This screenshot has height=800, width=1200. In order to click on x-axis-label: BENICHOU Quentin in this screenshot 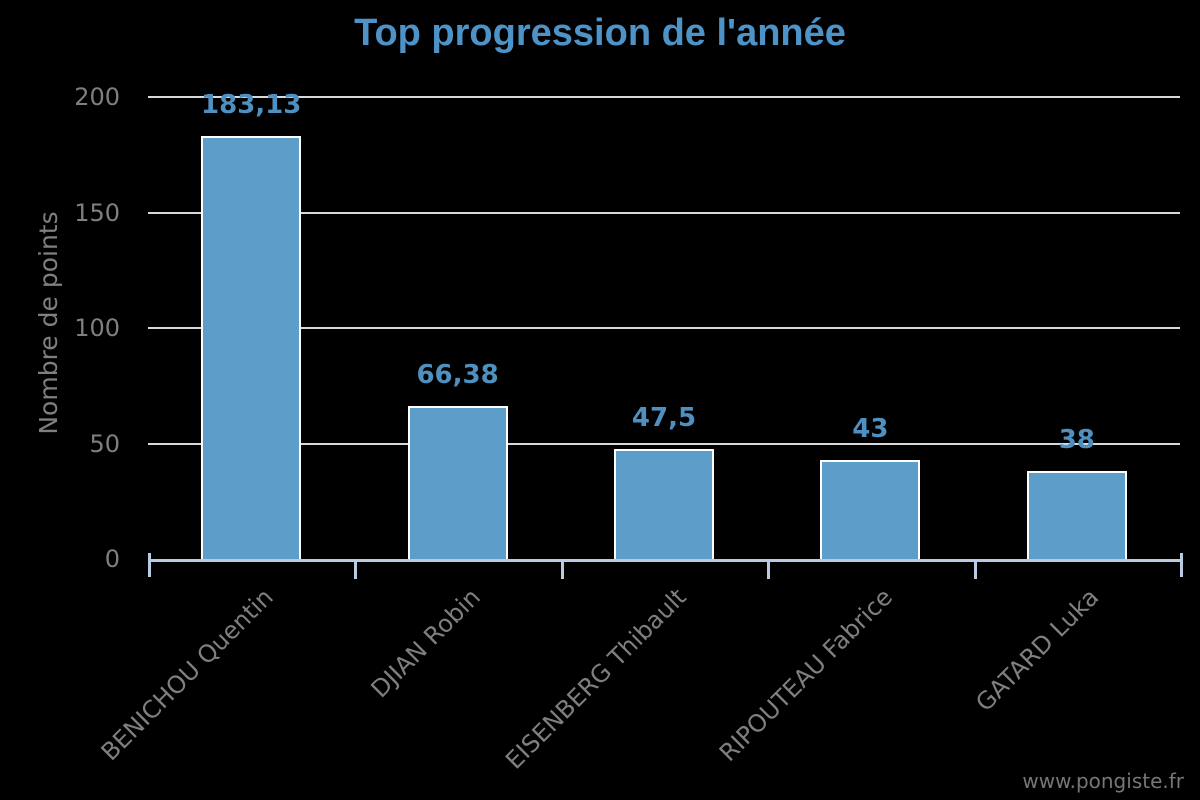, I will do `click(187, 675)`.